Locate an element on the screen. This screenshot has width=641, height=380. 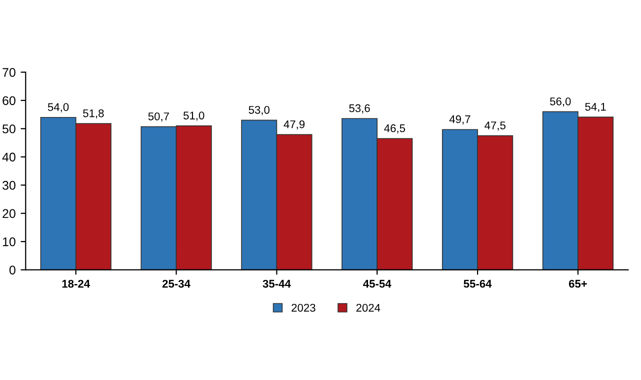
data-label: 53,0 is located at coordinates (259, 111).